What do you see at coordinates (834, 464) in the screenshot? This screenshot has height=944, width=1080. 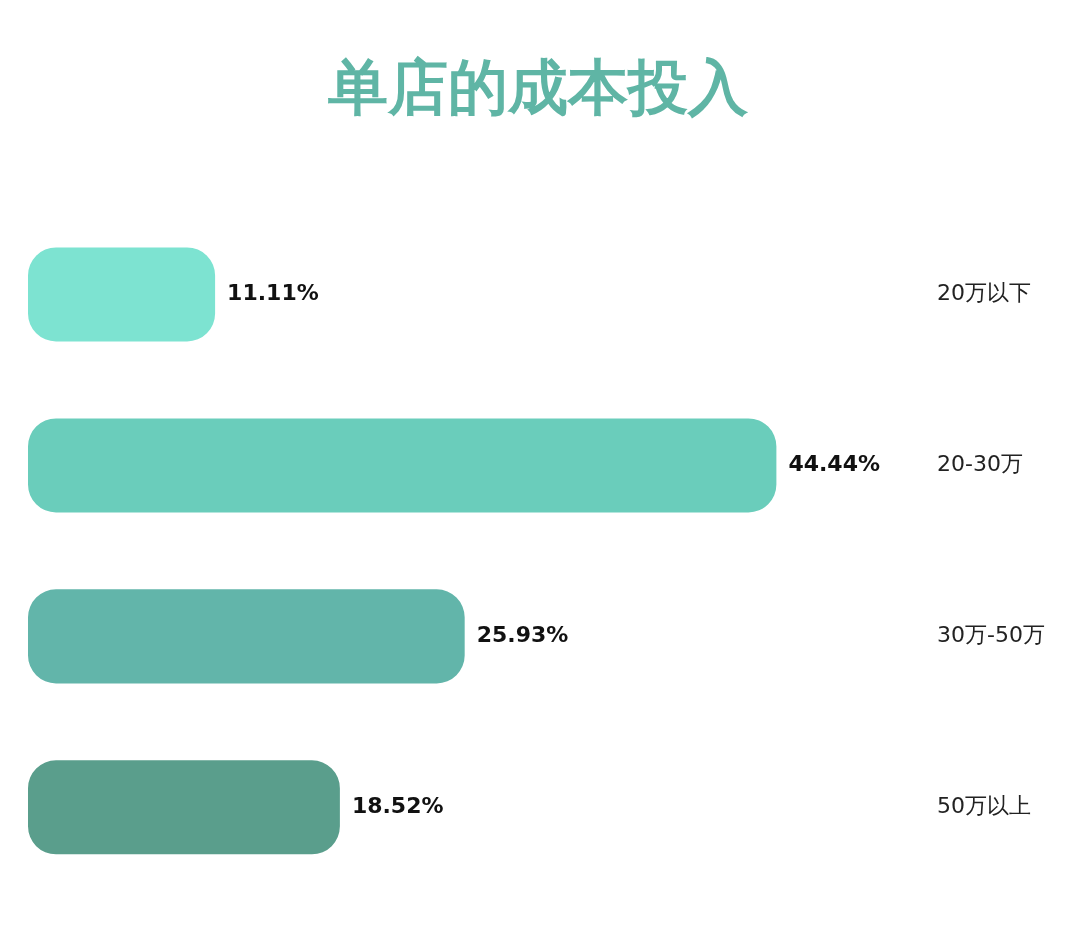 I see `data-label: 44.44%` at bounding box center [834, 464].